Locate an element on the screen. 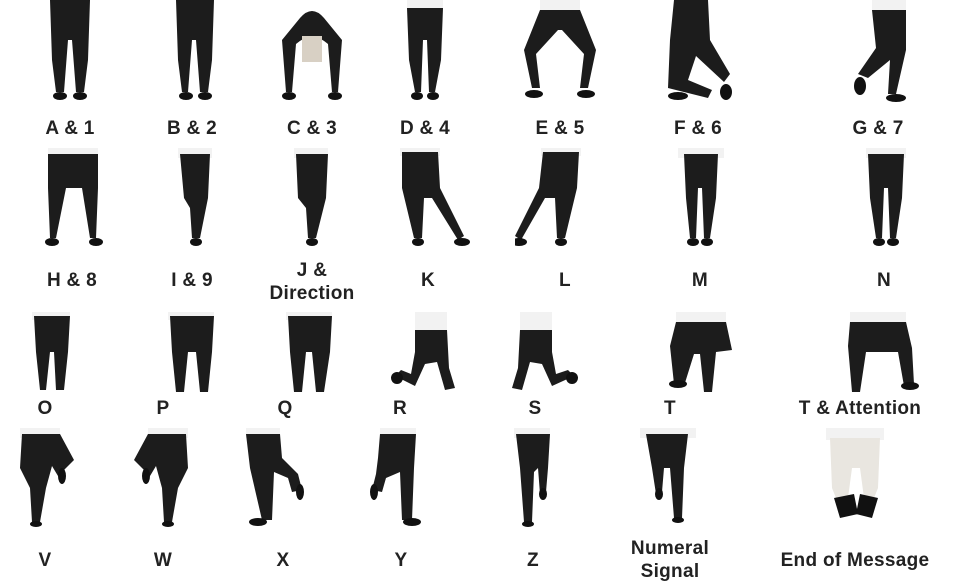 This screenshot has height=587, width=961. pose-q: Q is located at coordinates (286, 367).